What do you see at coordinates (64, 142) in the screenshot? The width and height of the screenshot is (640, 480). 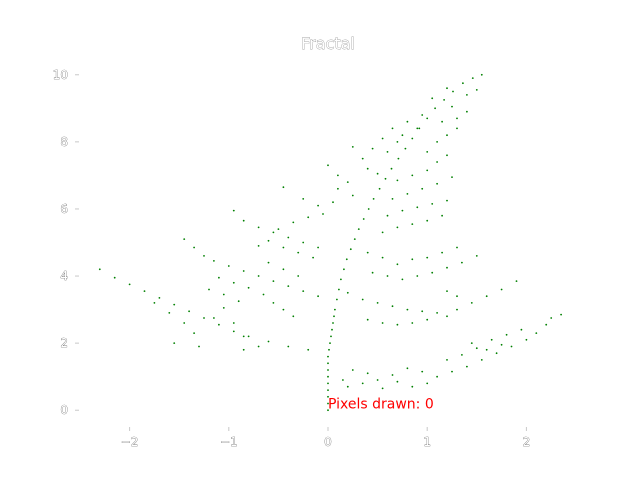 I see `y-tick-label: 8` at bounding box center [64, 142].